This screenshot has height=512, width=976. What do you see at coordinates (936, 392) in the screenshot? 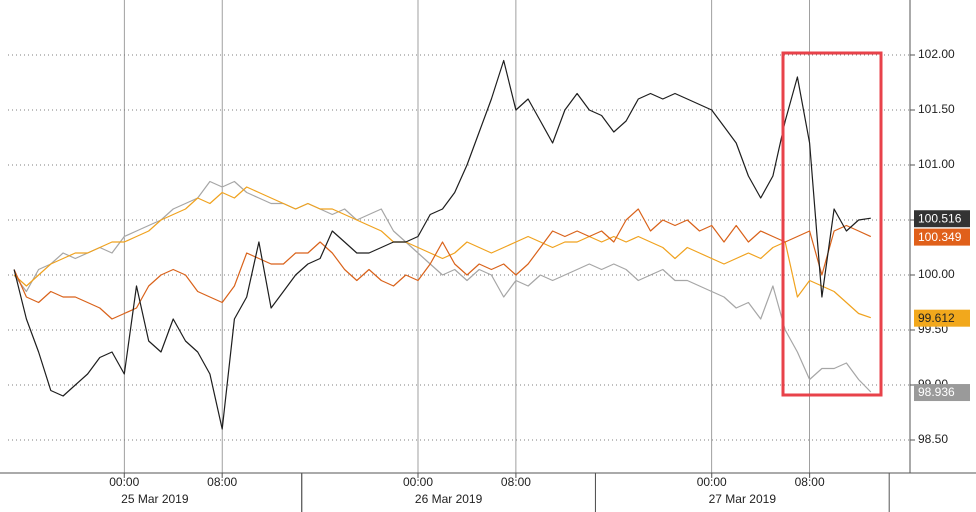
I see `last-value-label: 98.936` at bounding box center [936, 392].